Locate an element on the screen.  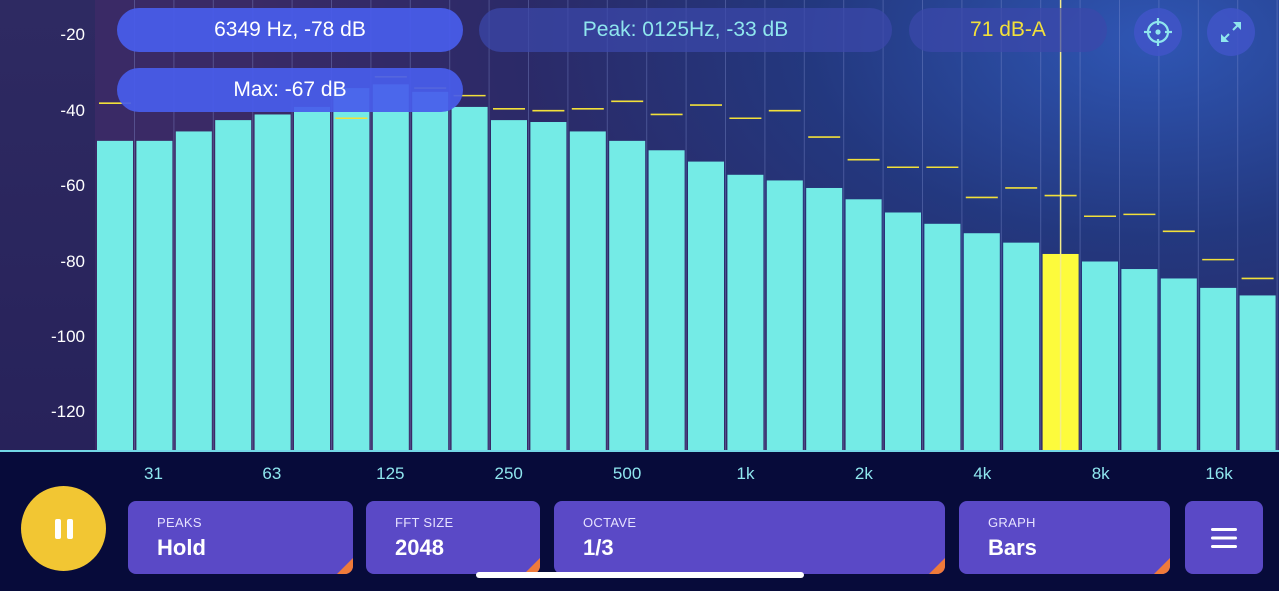
y-tick-label: -60 is located at coordinates (72, 186).